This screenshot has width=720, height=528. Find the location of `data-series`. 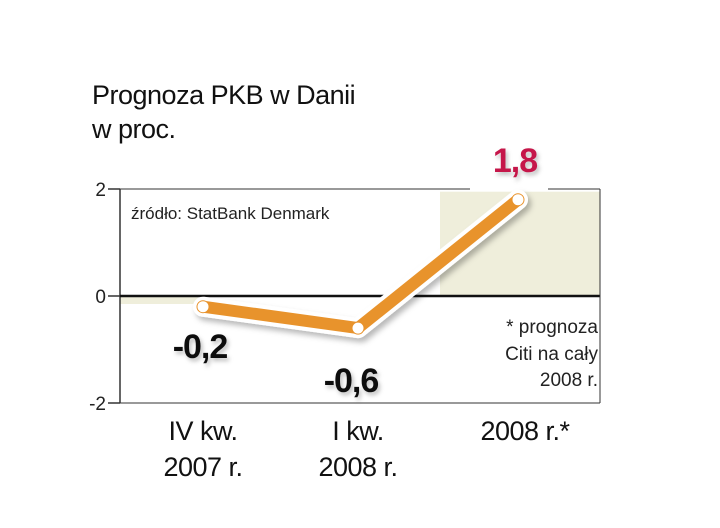

data-series is located at coordinates (360, 264).